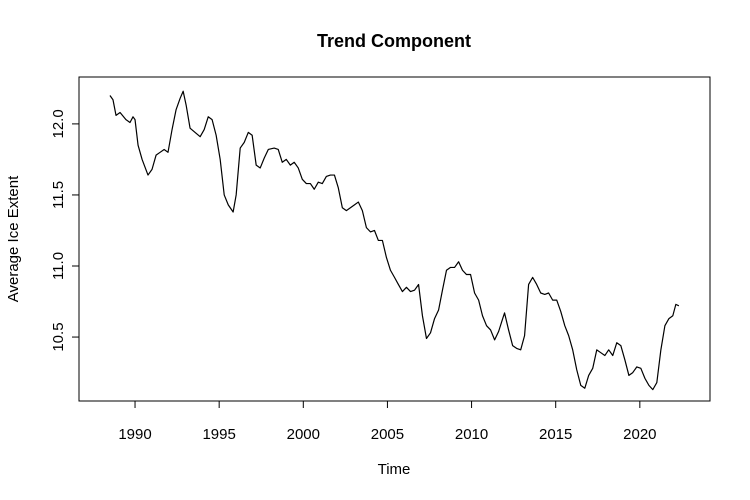 This screenshot has height=500, width=750. I want to click on x-tick-label: 2005, so click(387, 434).